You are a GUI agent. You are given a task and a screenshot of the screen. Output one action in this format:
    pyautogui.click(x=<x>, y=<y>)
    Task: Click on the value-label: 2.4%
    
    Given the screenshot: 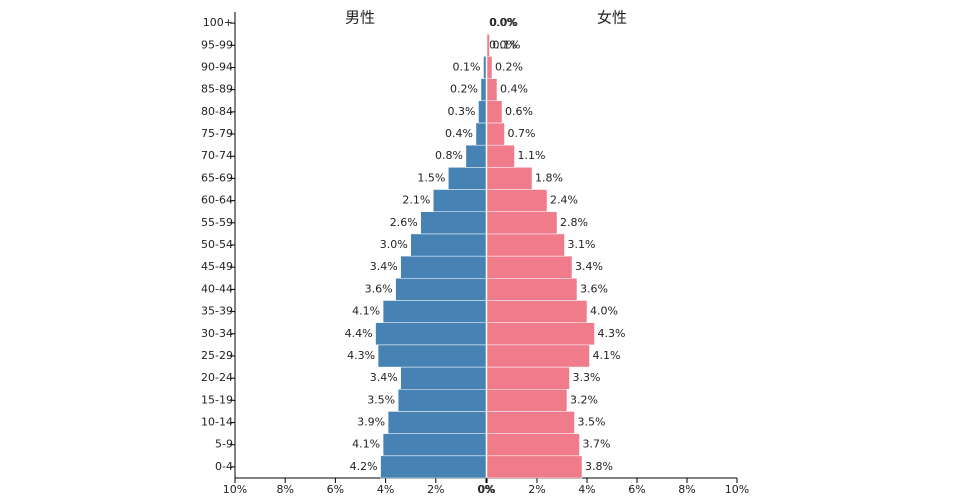 What is the action you would take?
    pyautogui.click(x=564, y=200)
    